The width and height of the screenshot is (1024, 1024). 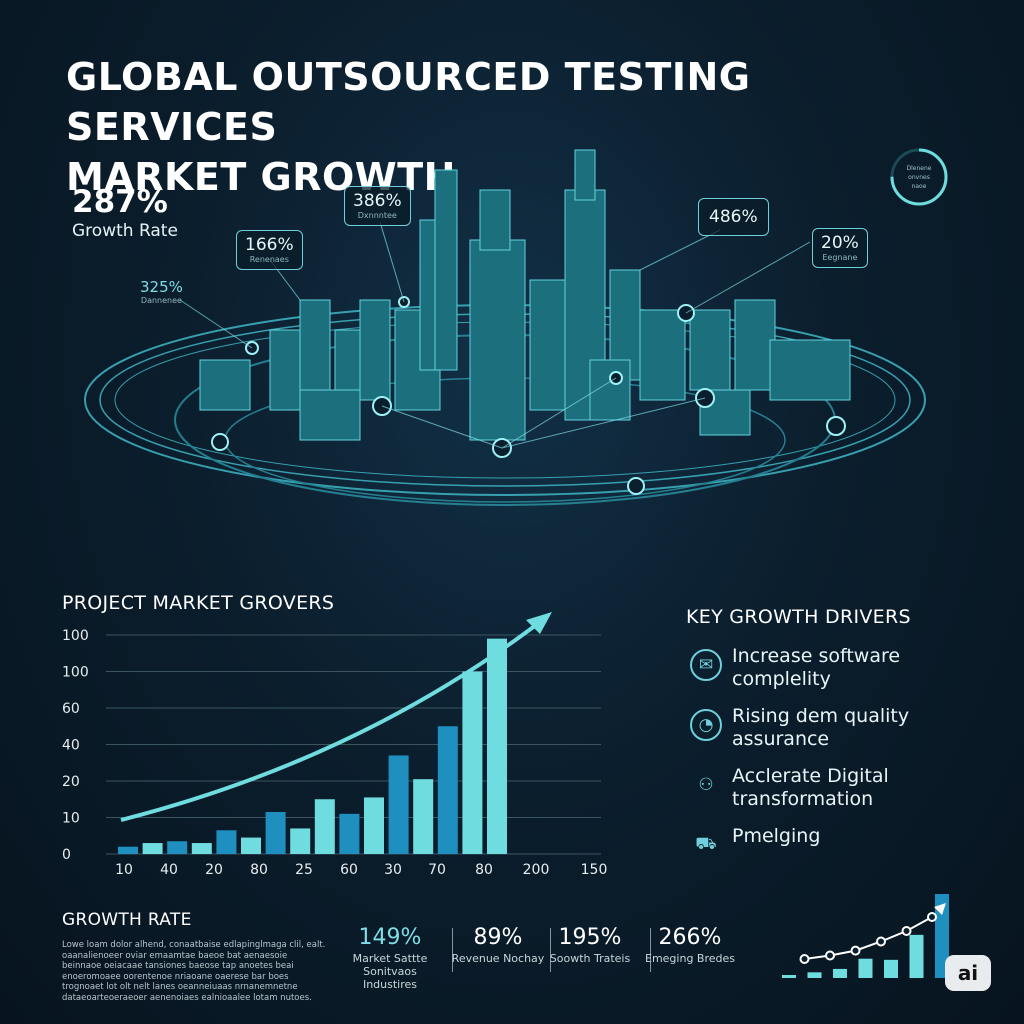 What do you see at coordinates (498, 958) in the screenshot?
I see `kpi-sub: Revenue Nochay` at bounding box center [498, 958].